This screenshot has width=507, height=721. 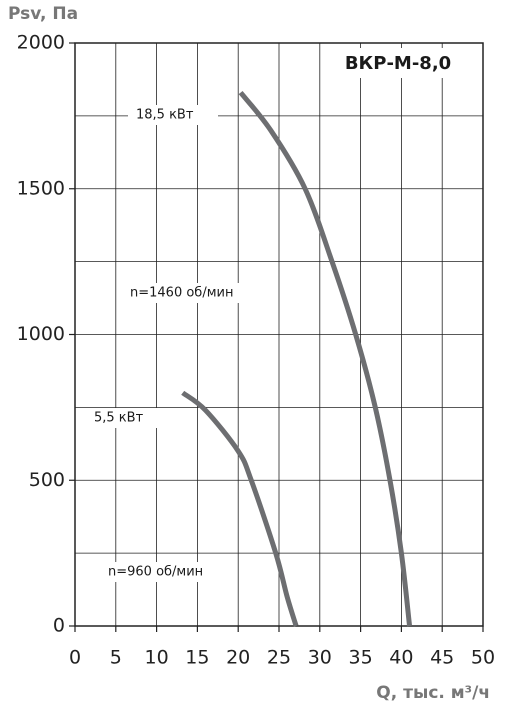 I want to click on y-tick-label: 2000, so click(x=41, y=43).